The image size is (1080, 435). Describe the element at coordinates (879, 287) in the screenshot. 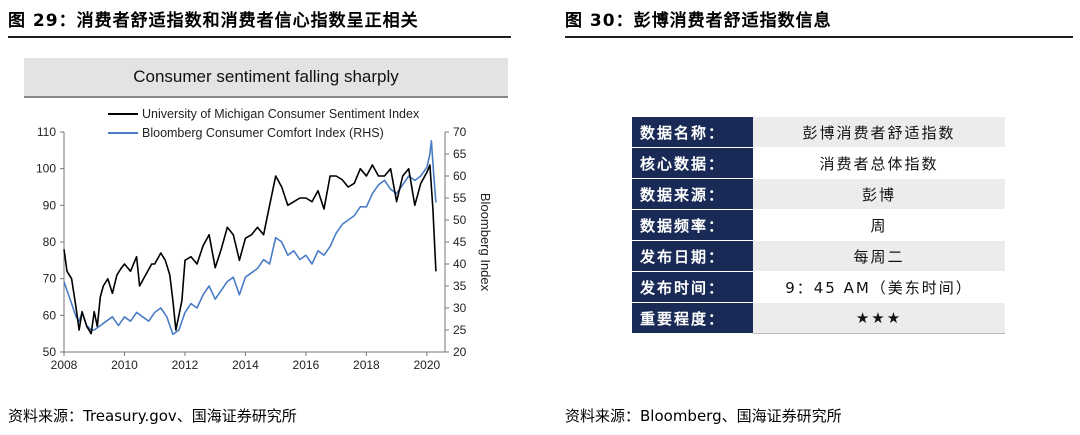

I see `info-value: 9：45 AM（美东时间）` at that location.